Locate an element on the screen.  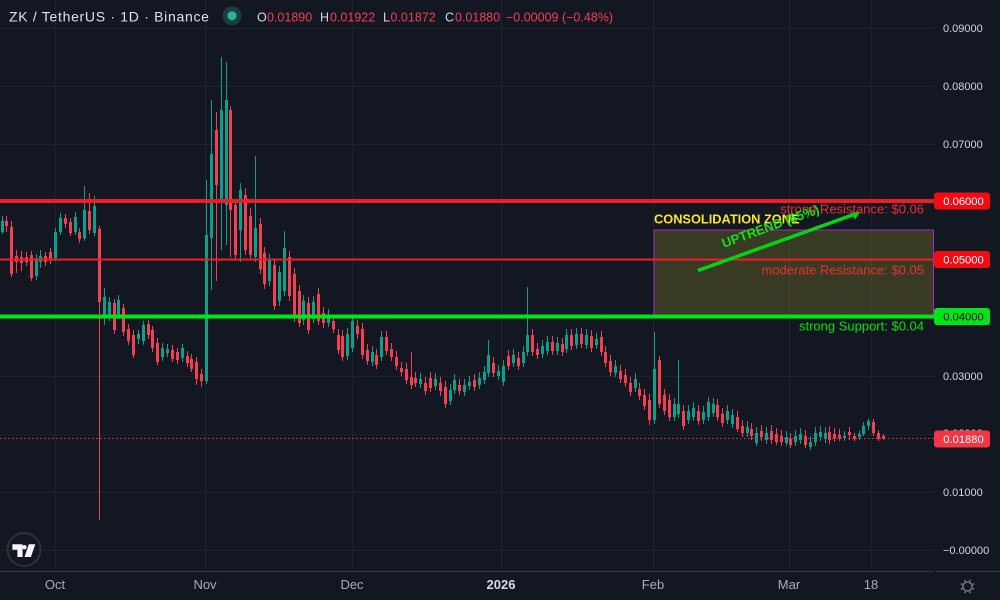
svg-text: 0.01872 is located at coordinates (413, 18).